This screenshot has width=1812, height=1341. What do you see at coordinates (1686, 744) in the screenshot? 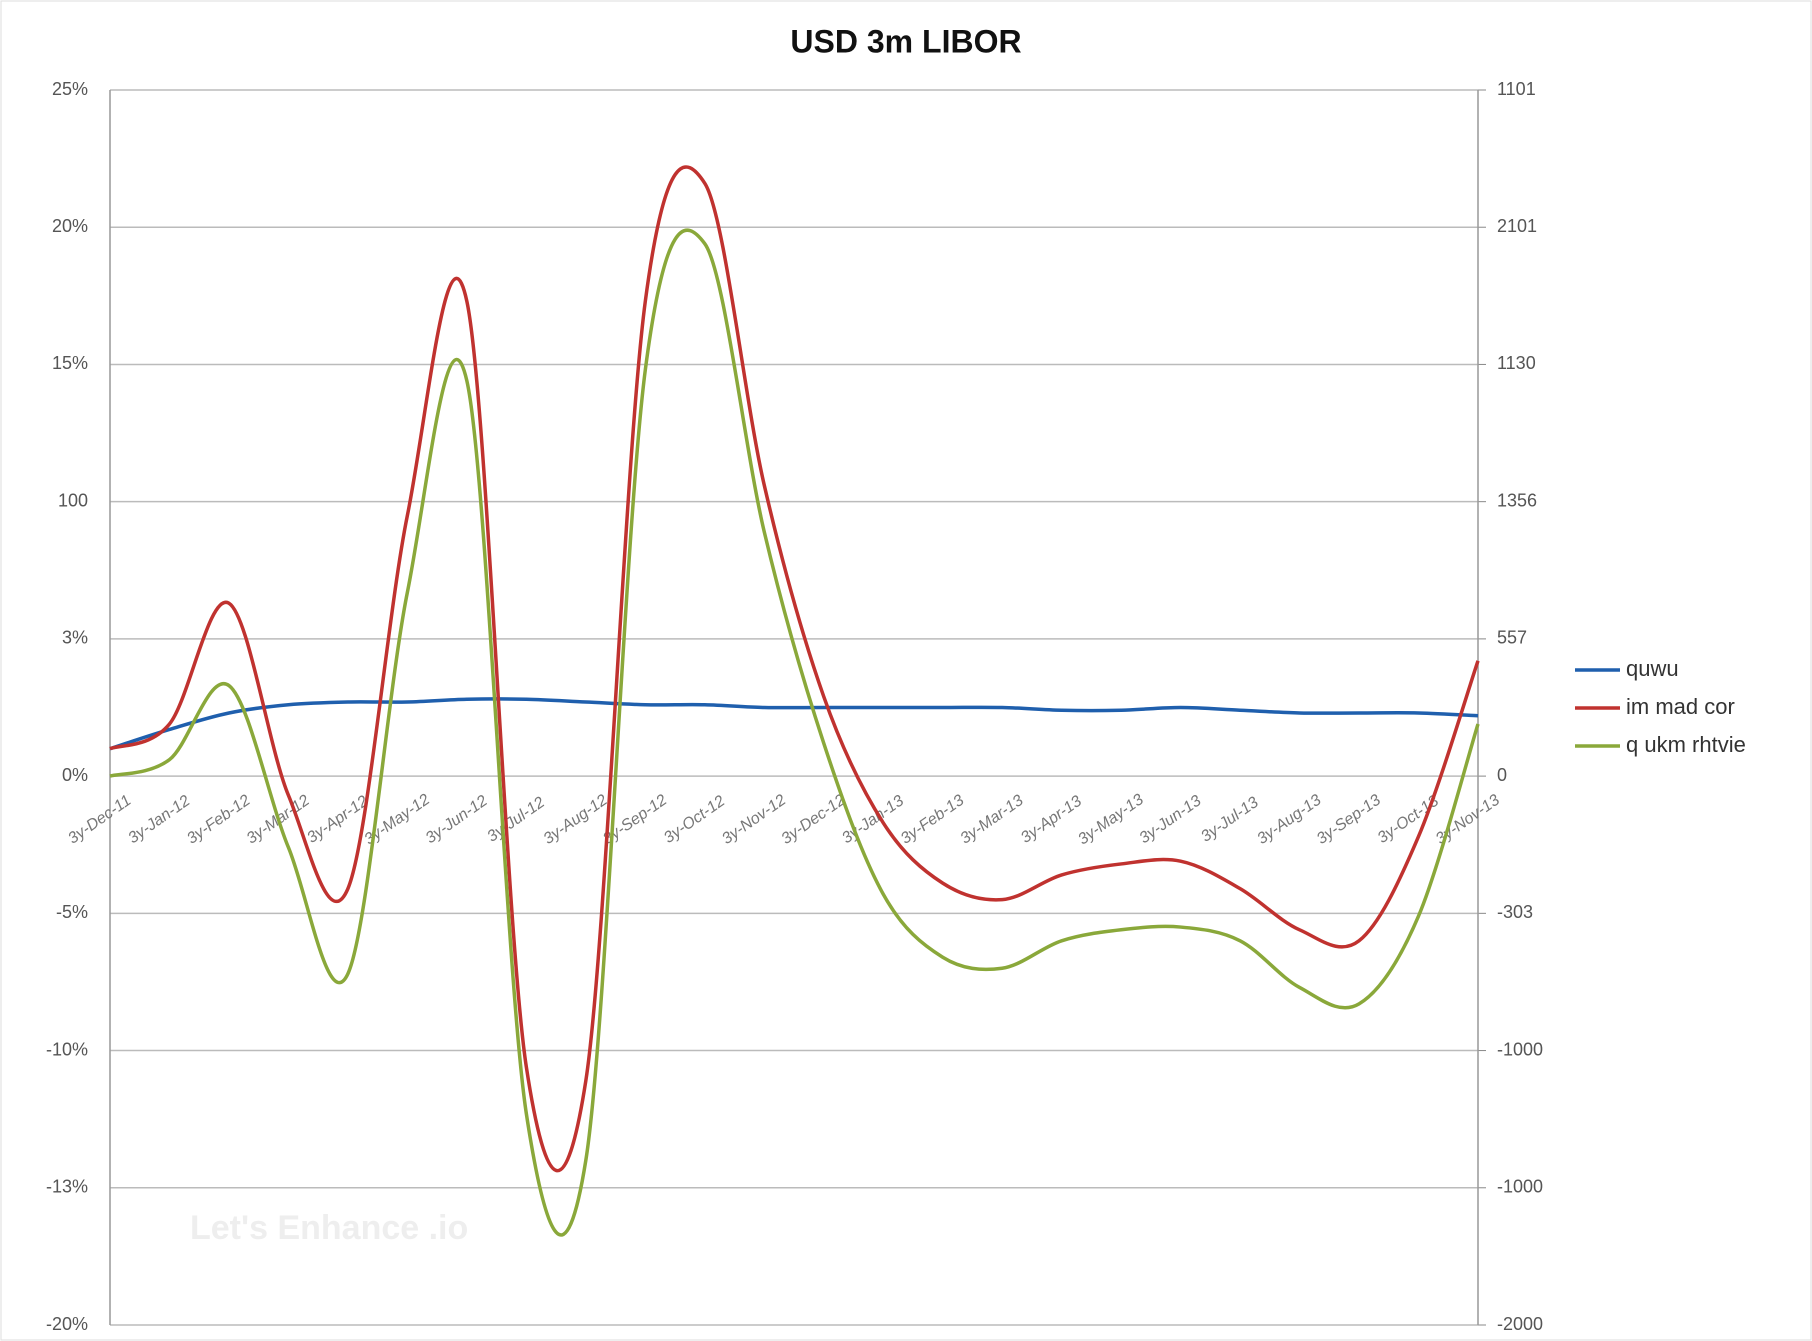
I see `legend-label: q ukm rhtvie` at bounding box center [1686, 744].